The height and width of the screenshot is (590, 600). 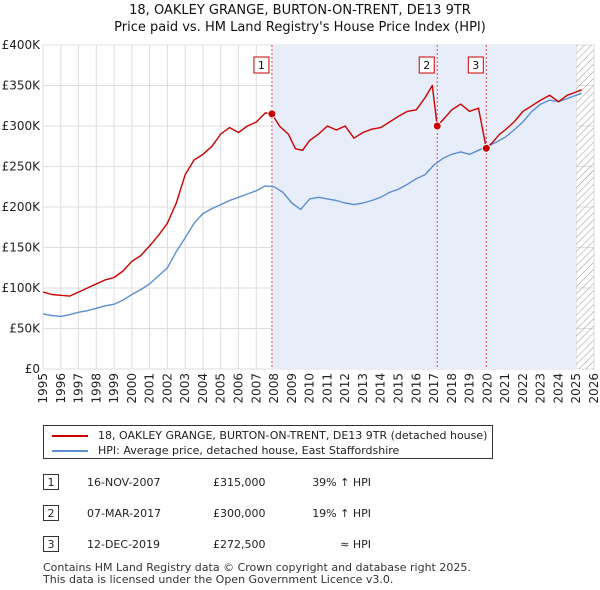 I want to click on x-tick-label: 1997, so click(x=79, y=388).